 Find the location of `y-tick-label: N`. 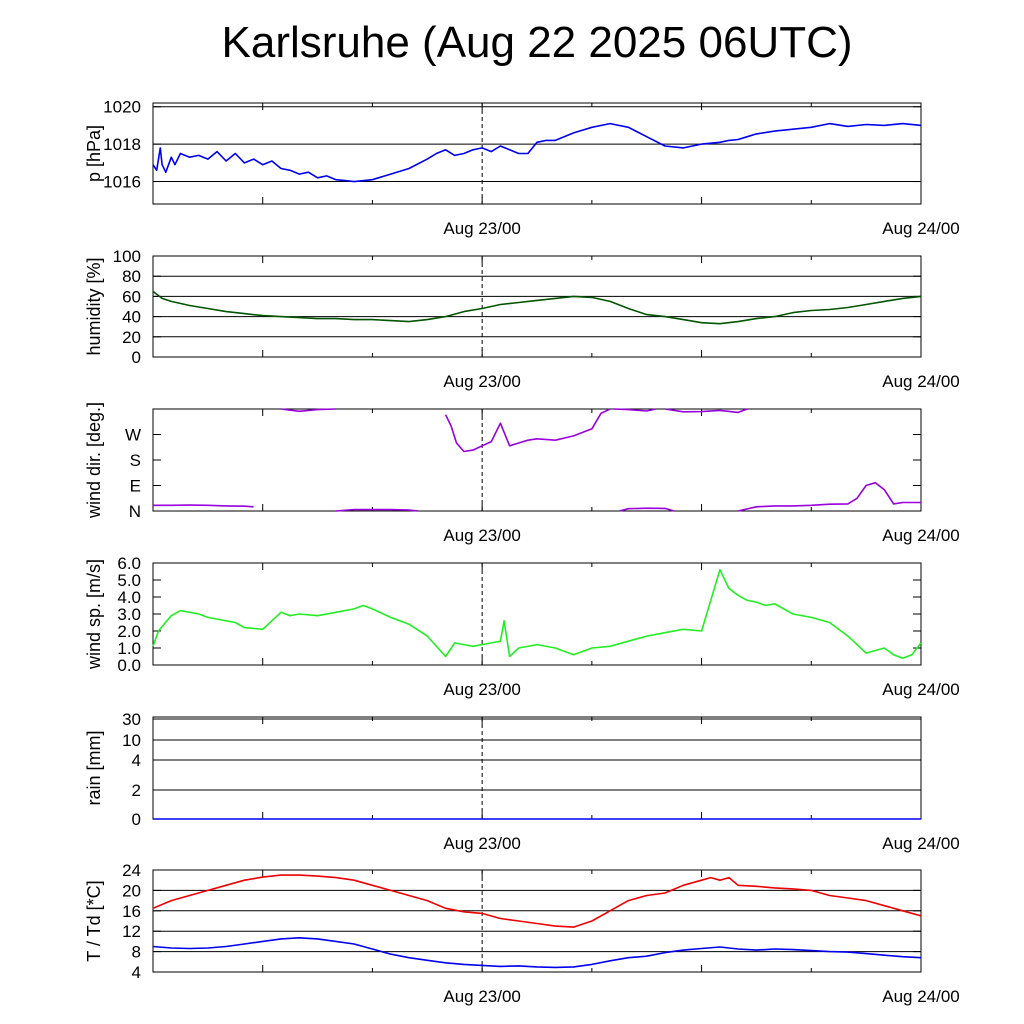

y-tick-label: N is located at coordinates (135, 511).